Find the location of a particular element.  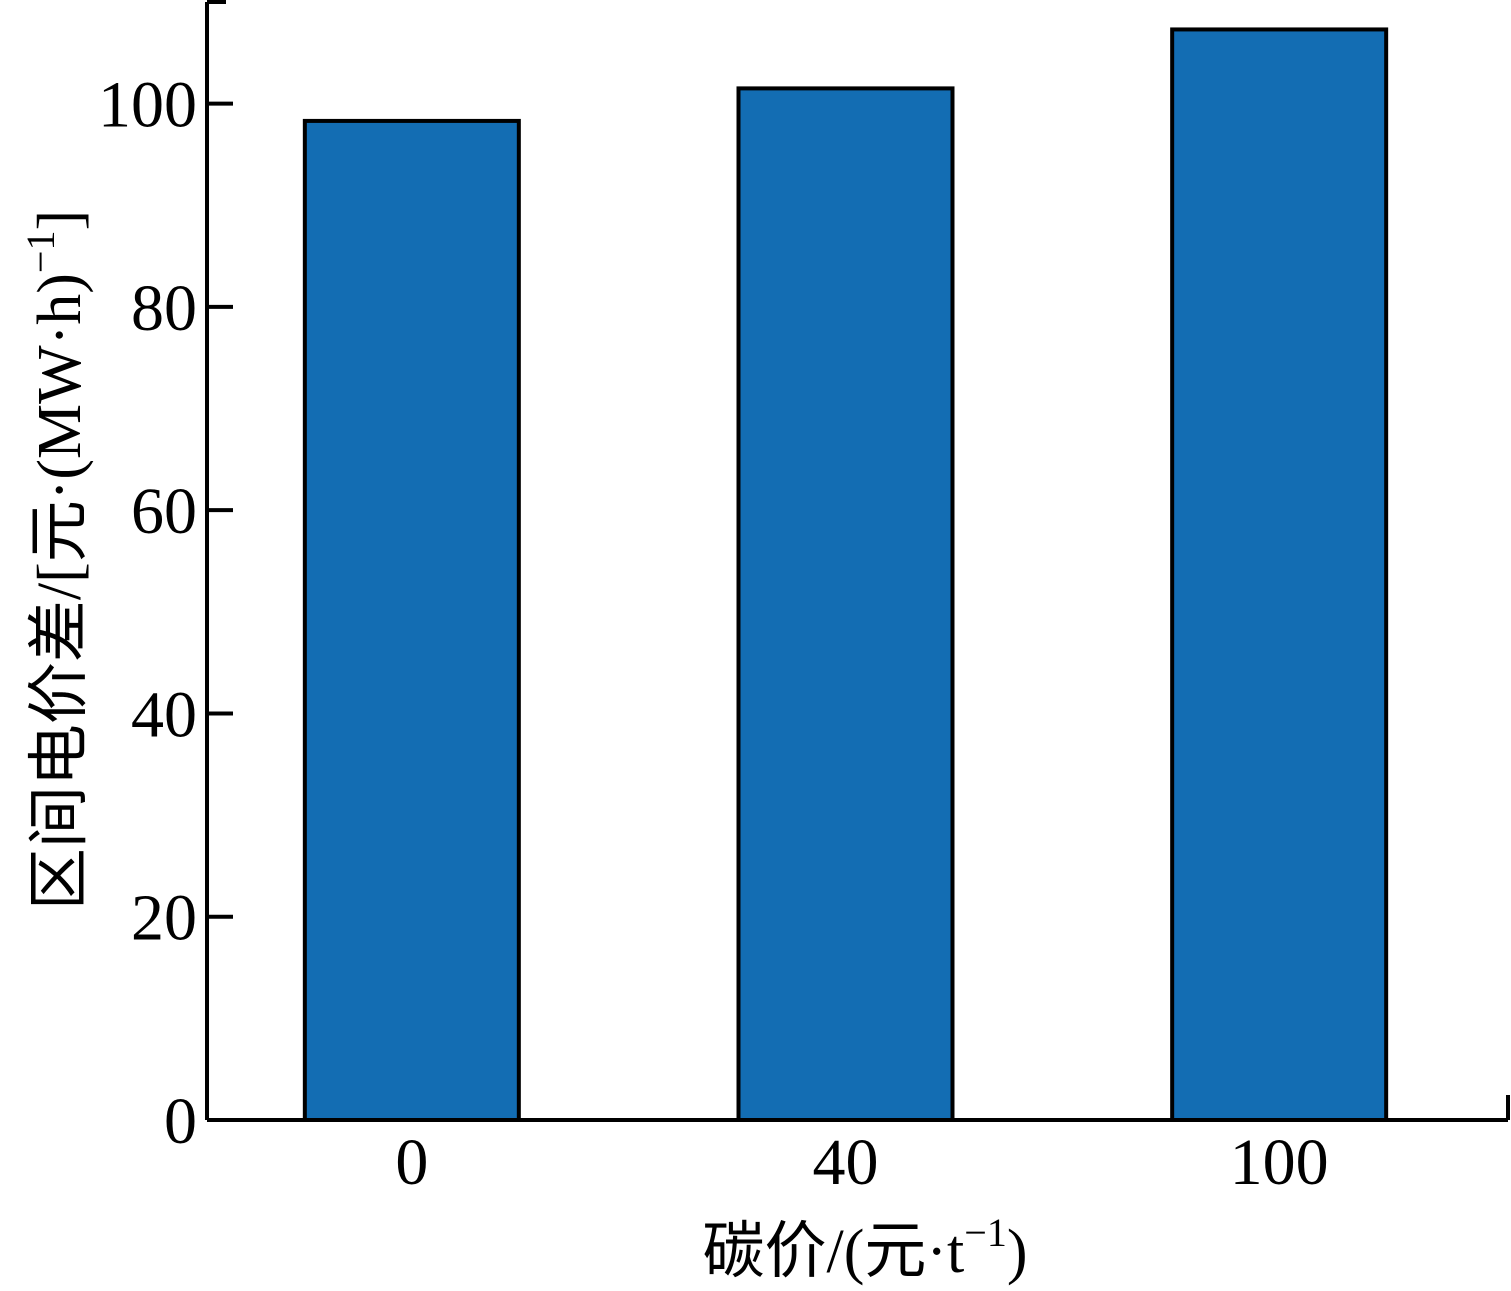

x-tick-label: 40 is located at coordinates (846, 1162).